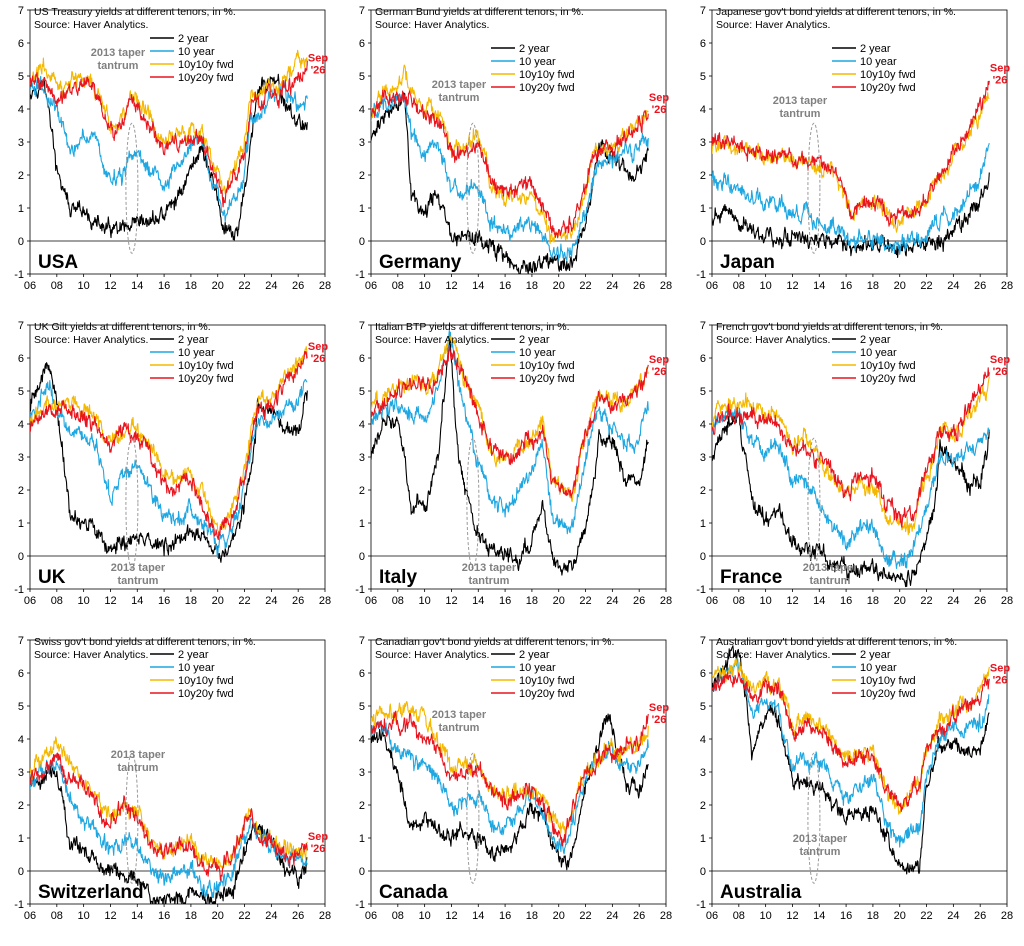  I want to click on series-line-ten-year, so click(510, 787).